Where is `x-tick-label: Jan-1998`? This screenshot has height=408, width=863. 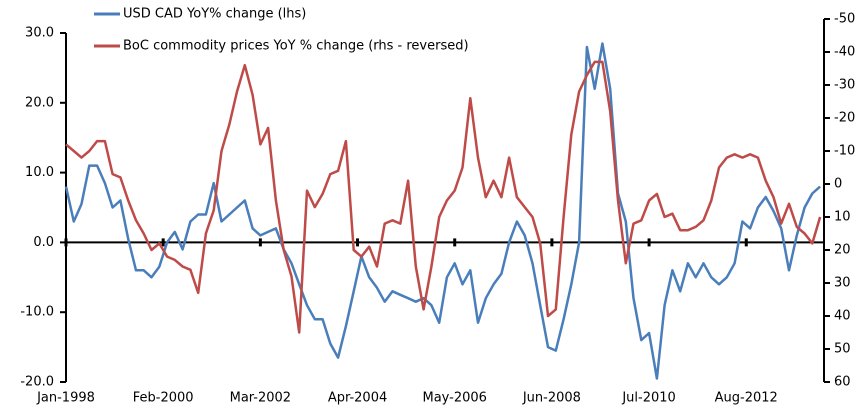
x-tick-label: Jan-1998 is located at coordinates (65, 398).